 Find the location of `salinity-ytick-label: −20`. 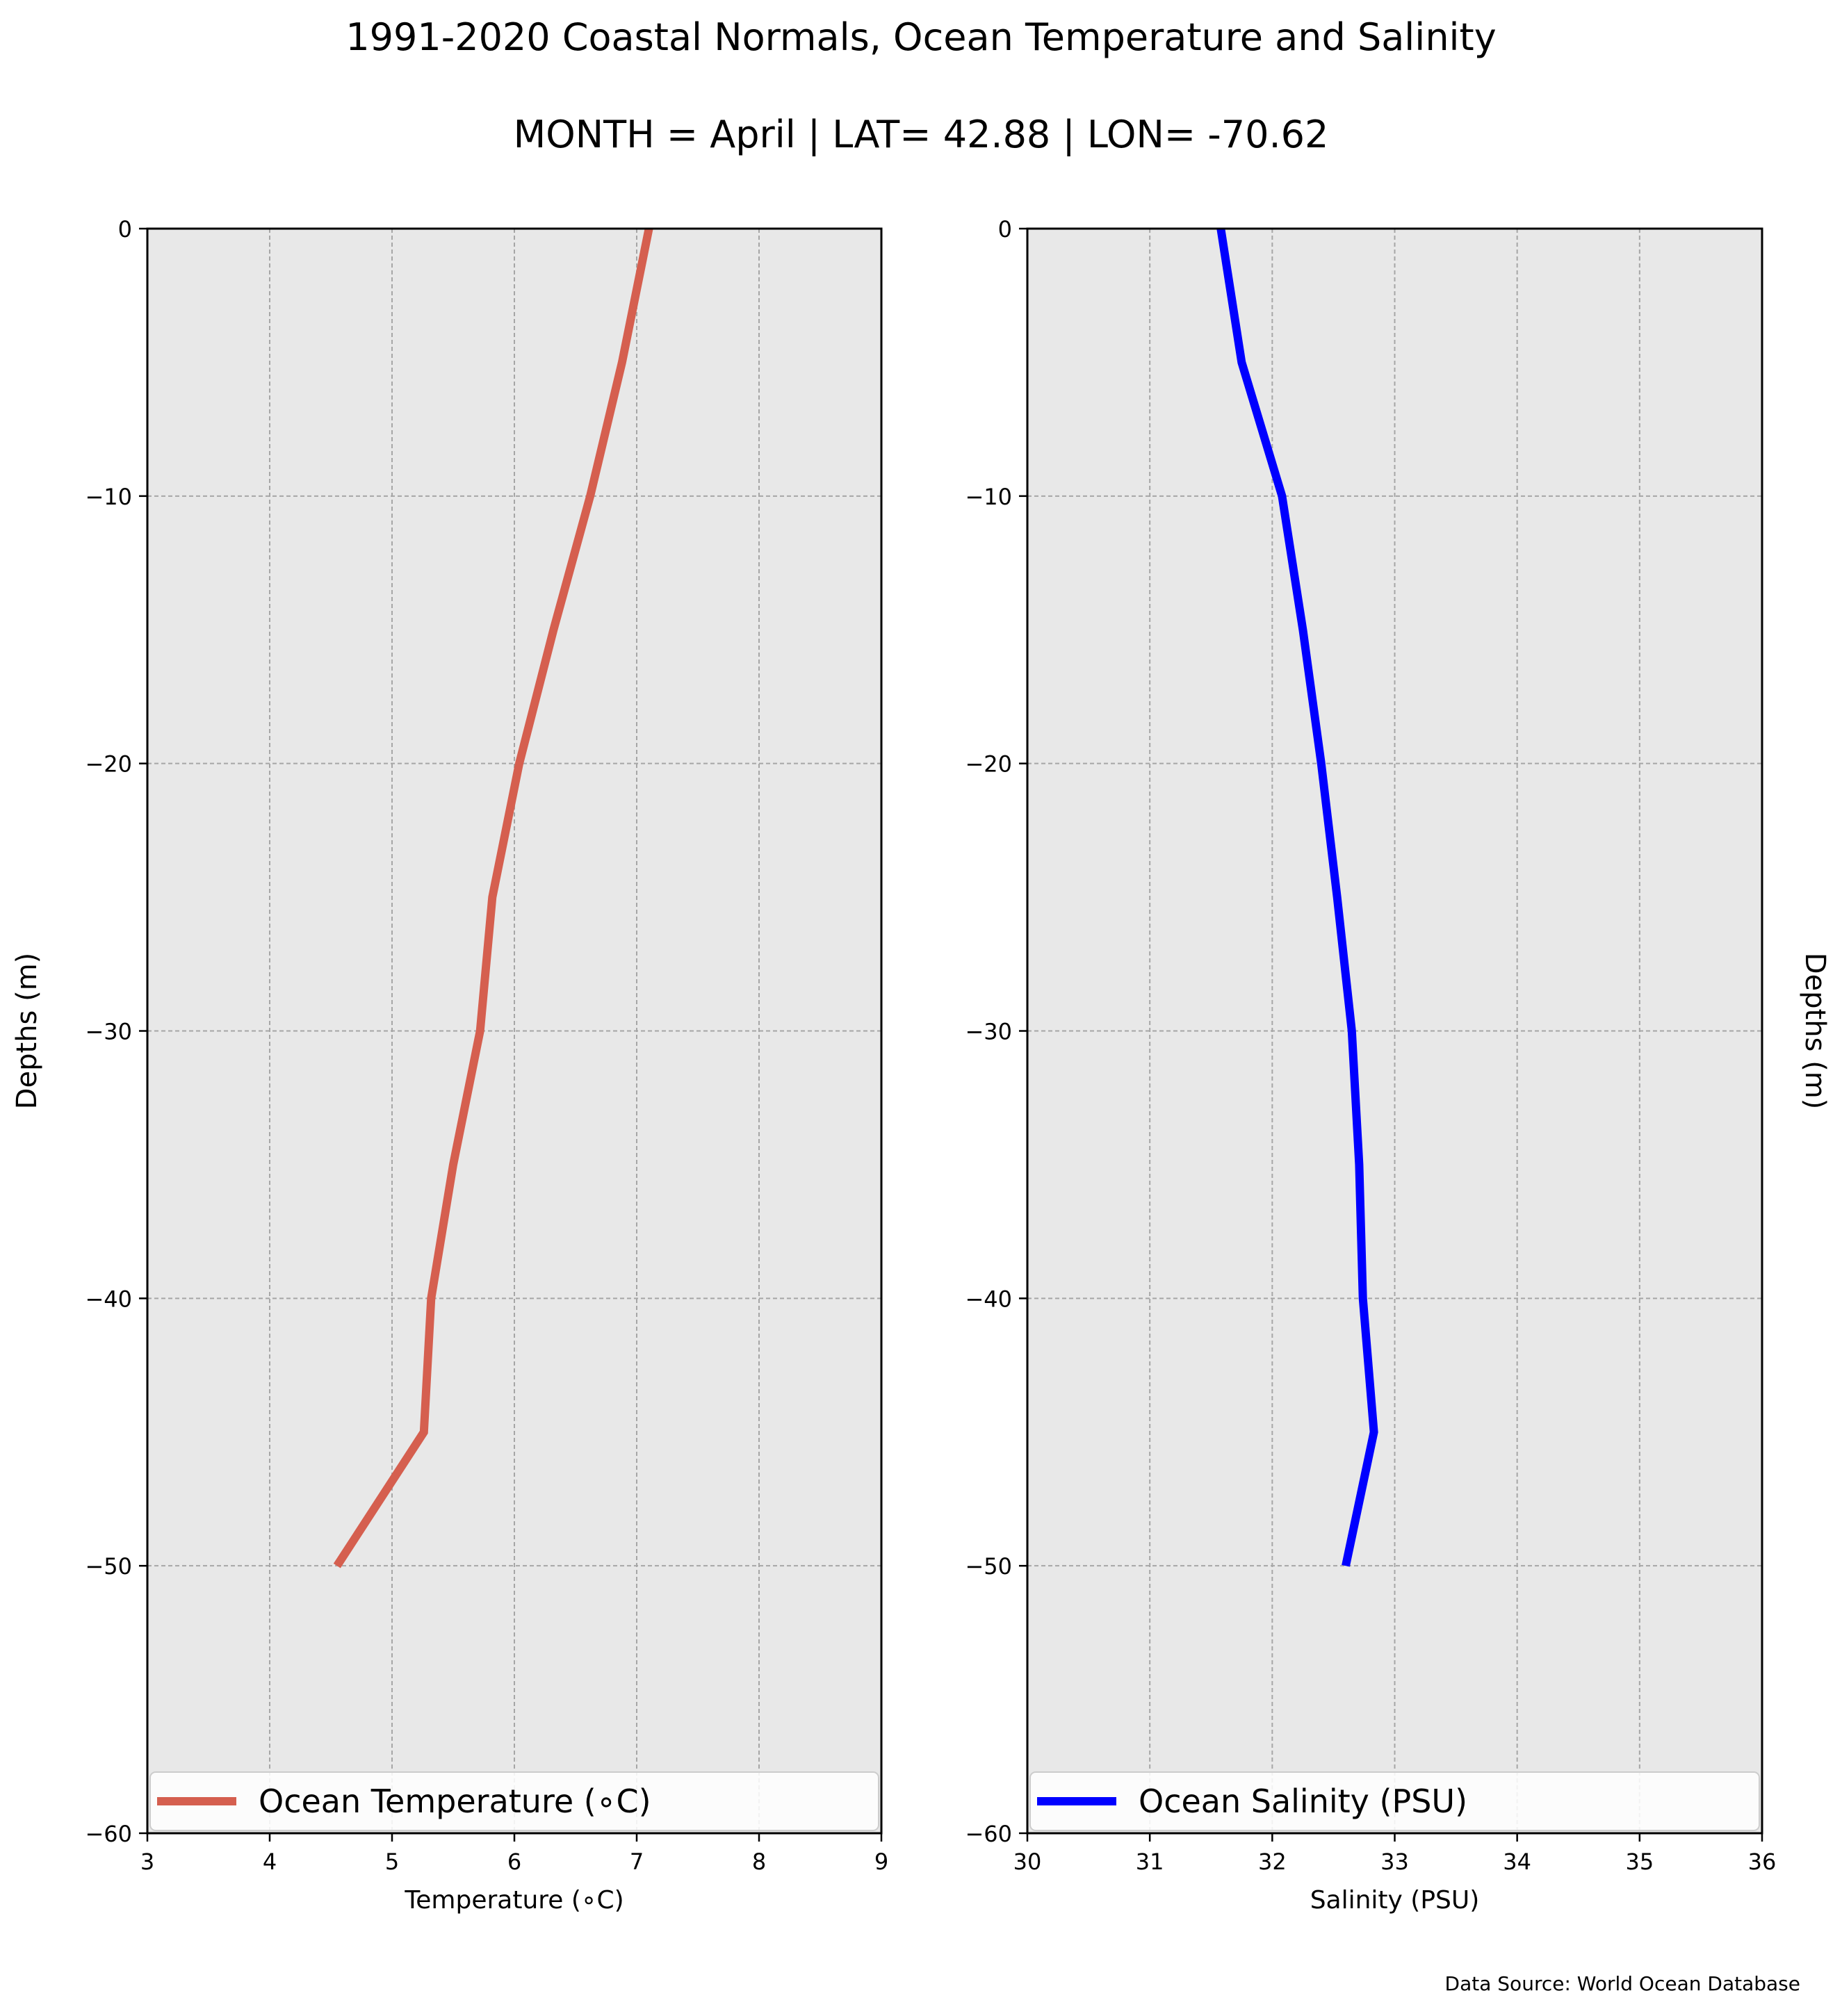

salinity-ytick-label: −20 is located at coordinates (988, 765).